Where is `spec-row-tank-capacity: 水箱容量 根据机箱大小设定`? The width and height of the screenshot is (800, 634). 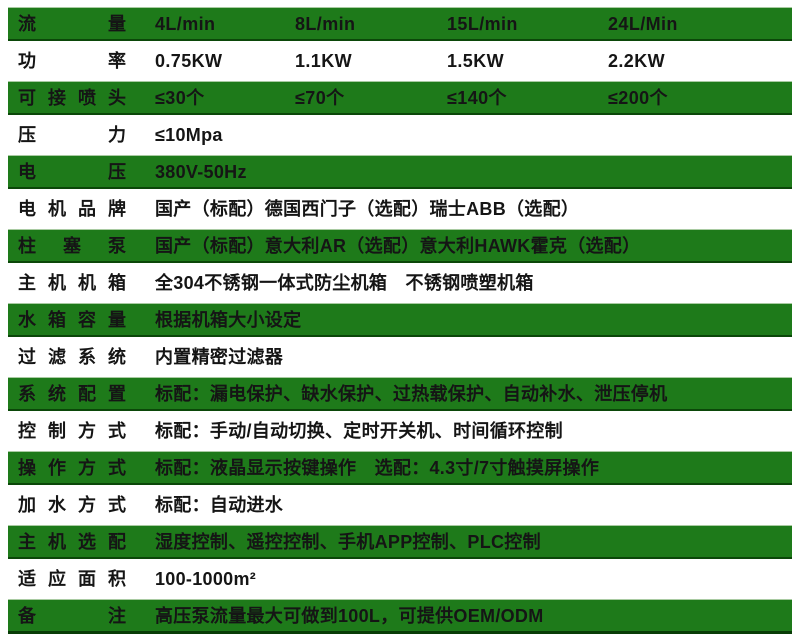 spec-row-tank-capacity: 水箱容量 根据机箱大小设定 is located at coordinates (400, 320).